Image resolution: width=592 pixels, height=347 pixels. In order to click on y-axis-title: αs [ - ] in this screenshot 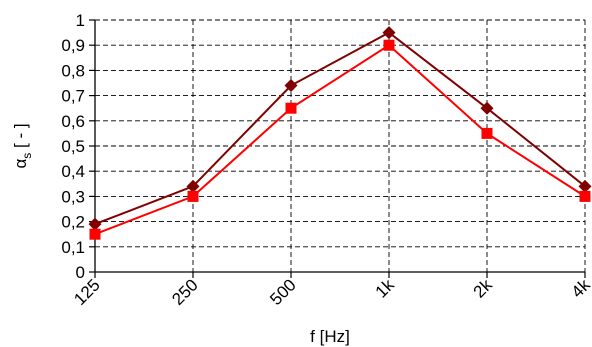, I will do `click(22, 145)`.